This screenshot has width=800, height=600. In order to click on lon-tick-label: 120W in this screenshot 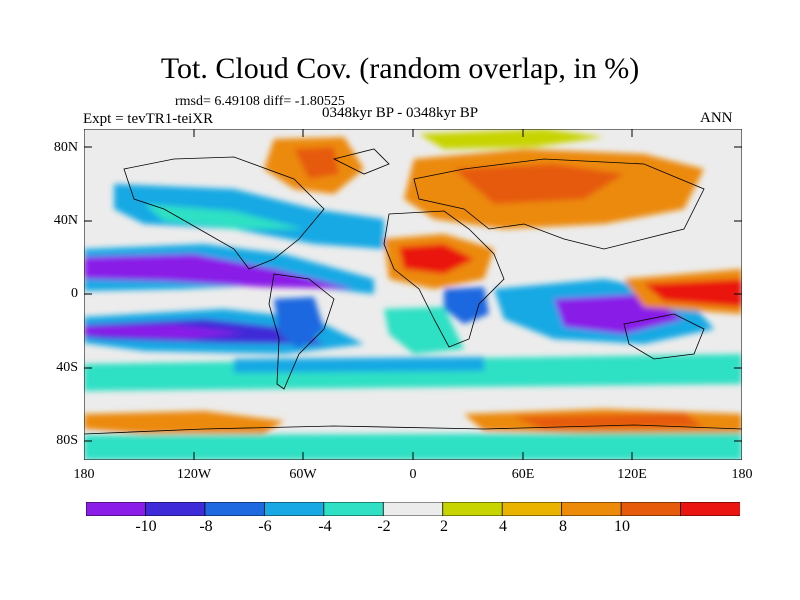, I will do `click(194, 474)`.